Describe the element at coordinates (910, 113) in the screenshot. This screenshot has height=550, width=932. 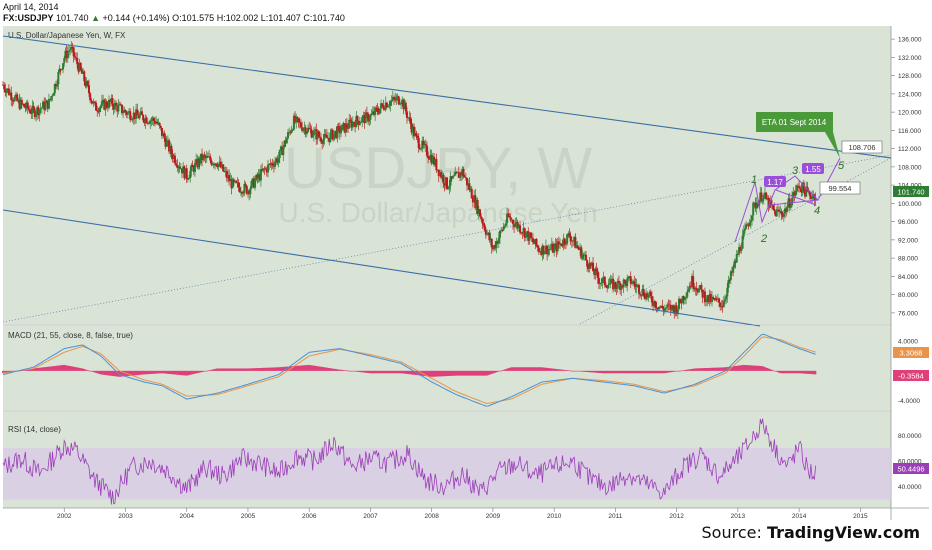
I see `price-tick-label: 120.000` at that location.